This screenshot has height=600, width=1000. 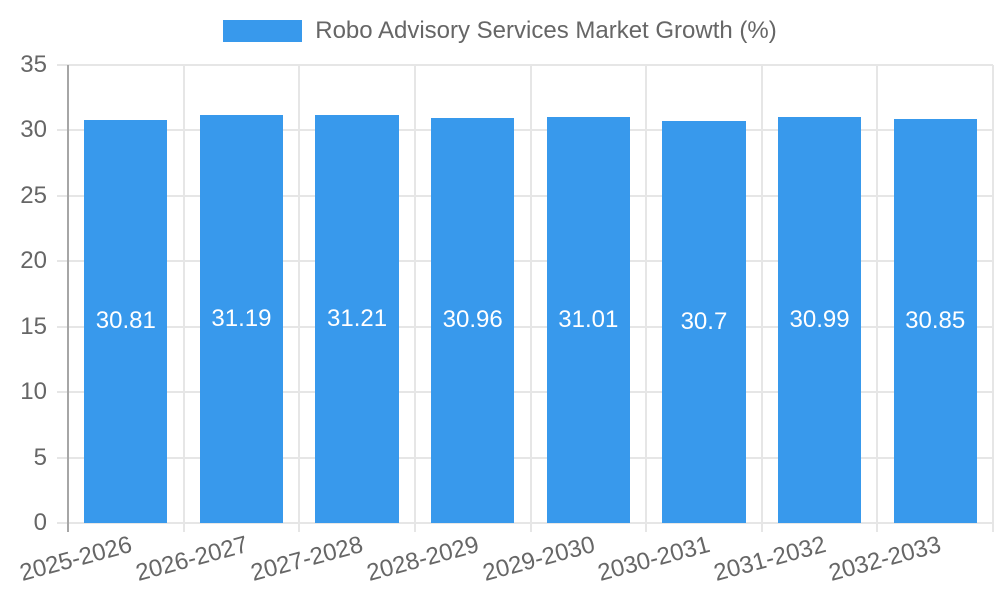 I want to click on x-axis-label: 2026-2027, so click(x=191, y=559).